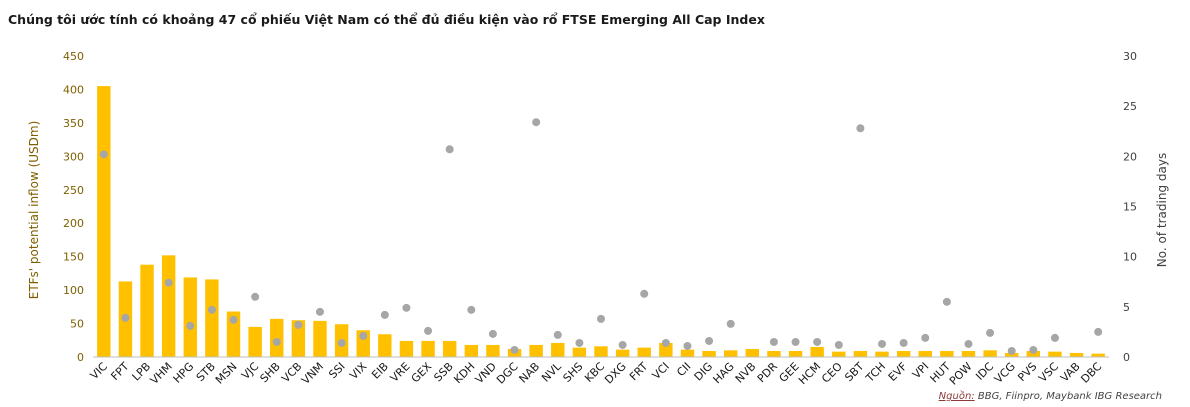 The image size is (1190, 407). Describe the element at coordinates (579, 352) in the screenshot. I see `bar-shs` at that location.